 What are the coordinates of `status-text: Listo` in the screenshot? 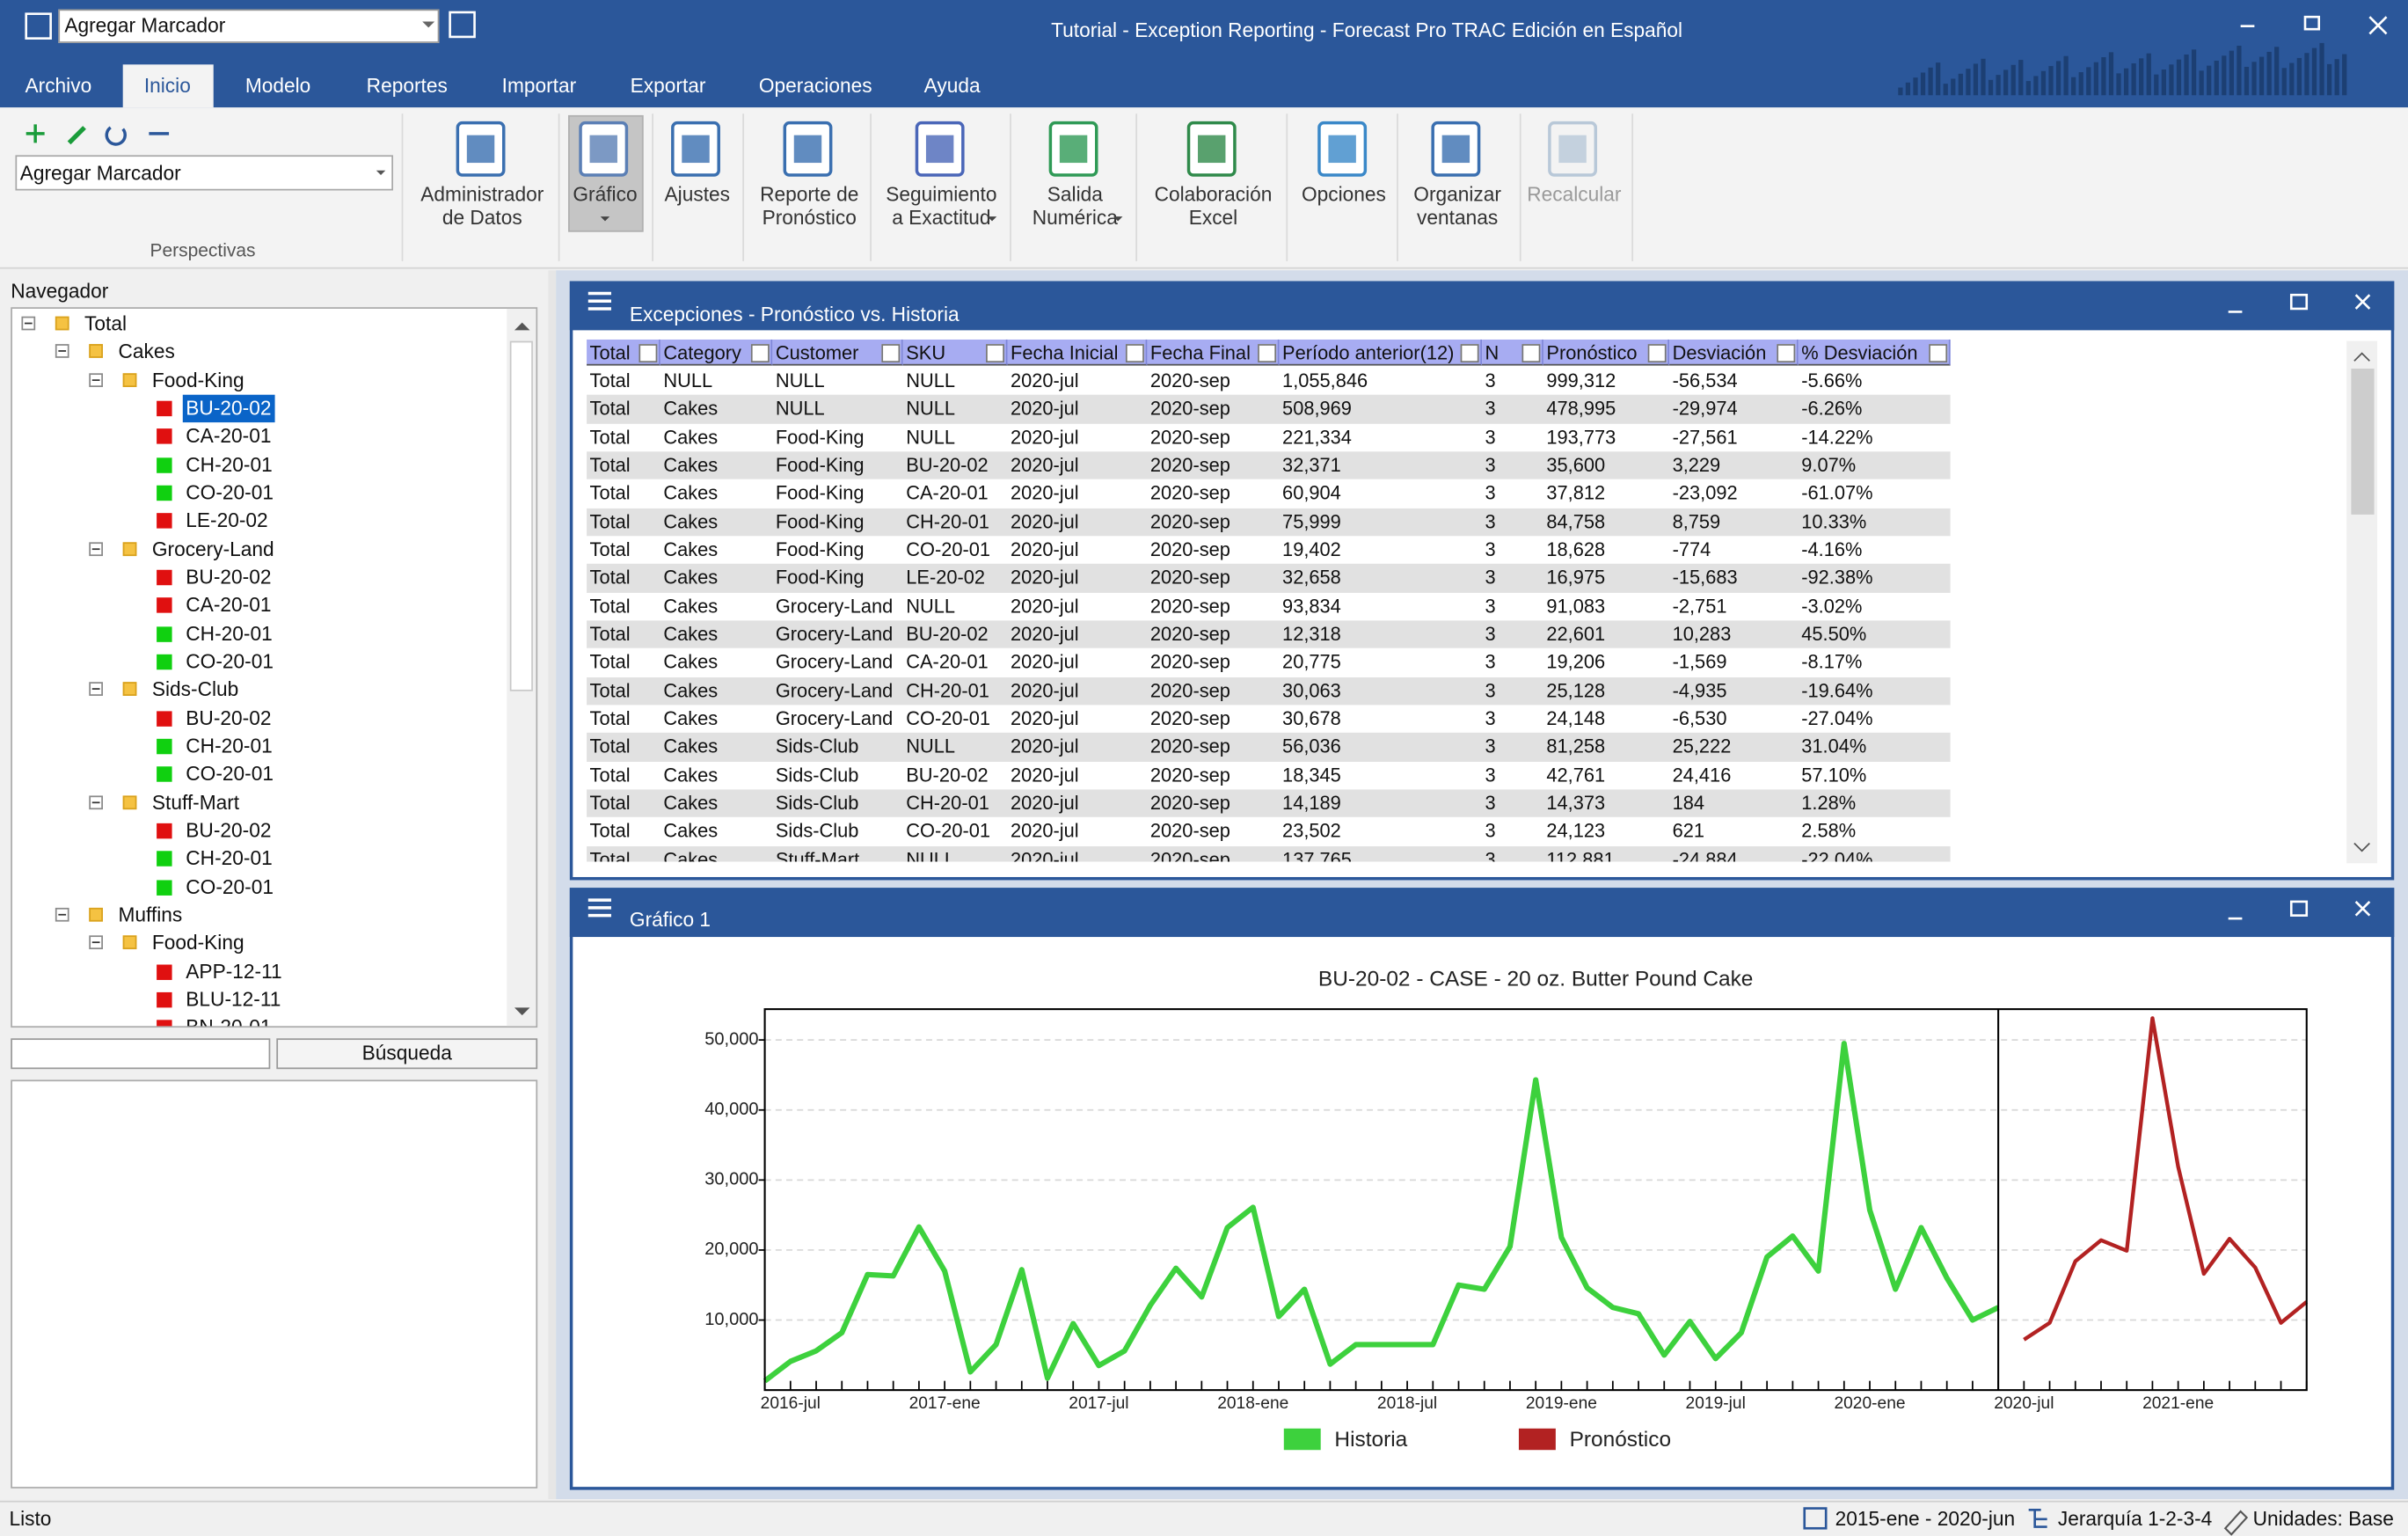 It's located at (30, 1519).